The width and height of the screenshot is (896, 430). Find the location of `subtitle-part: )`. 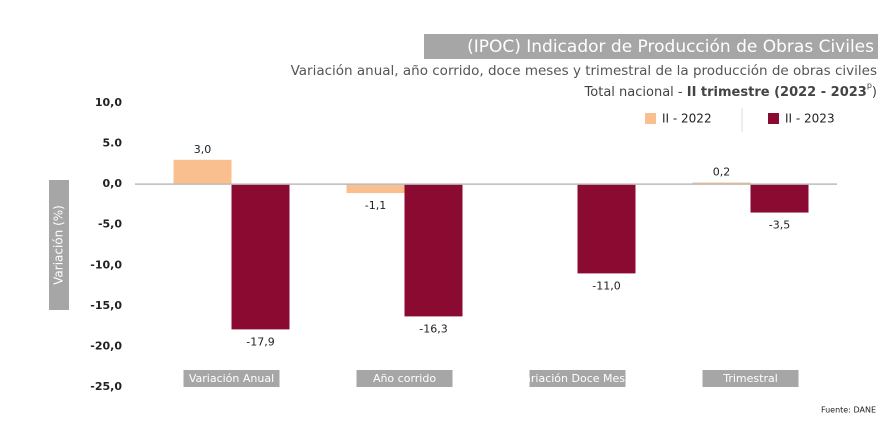

subtitle-part: ) is located at coordinates (874, 92).